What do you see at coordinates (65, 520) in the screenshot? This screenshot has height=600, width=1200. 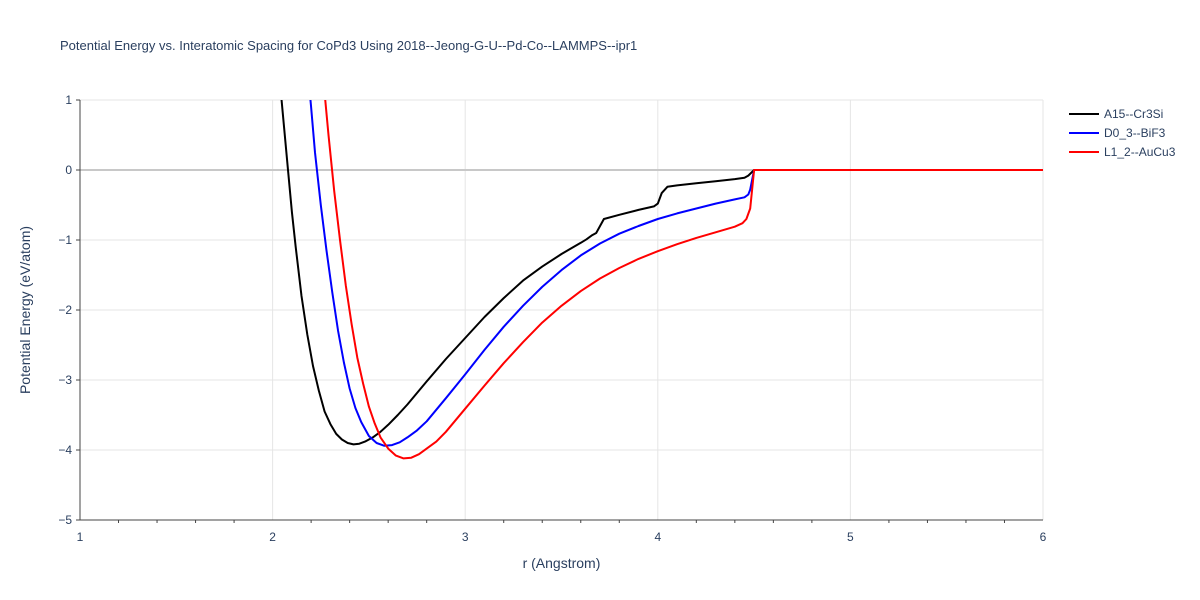 I see `y-tick-label: −5` at bounding box center [65, 520].